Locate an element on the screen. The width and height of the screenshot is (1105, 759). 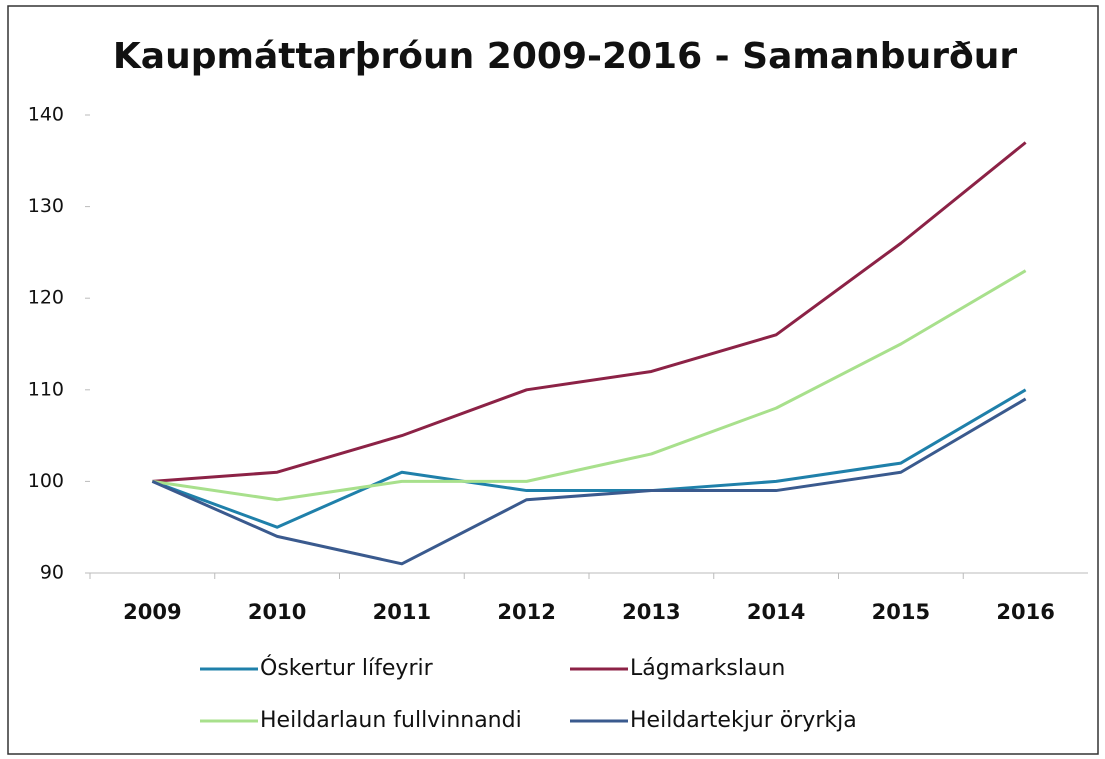
y-tick-label: 100 is located at coordinates (46, 481).